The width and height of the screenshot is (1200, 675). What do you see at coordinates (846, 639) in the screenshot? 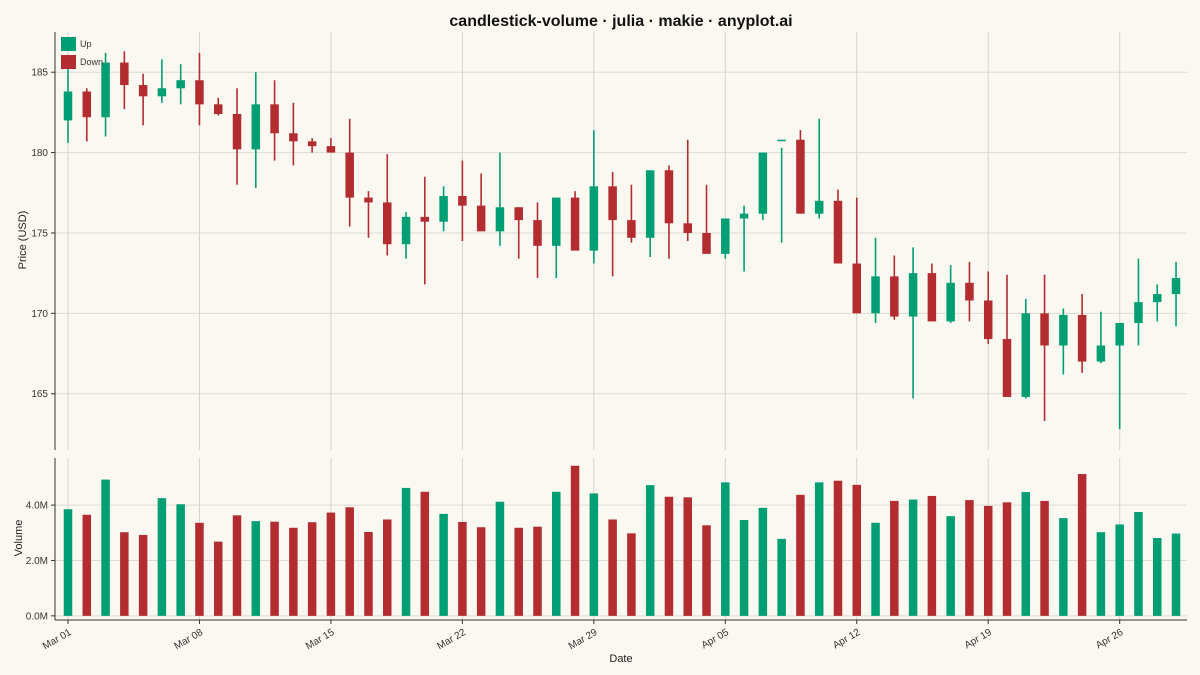
I see `x-tick-label: Apr 12` at bounding box center [846, 639].